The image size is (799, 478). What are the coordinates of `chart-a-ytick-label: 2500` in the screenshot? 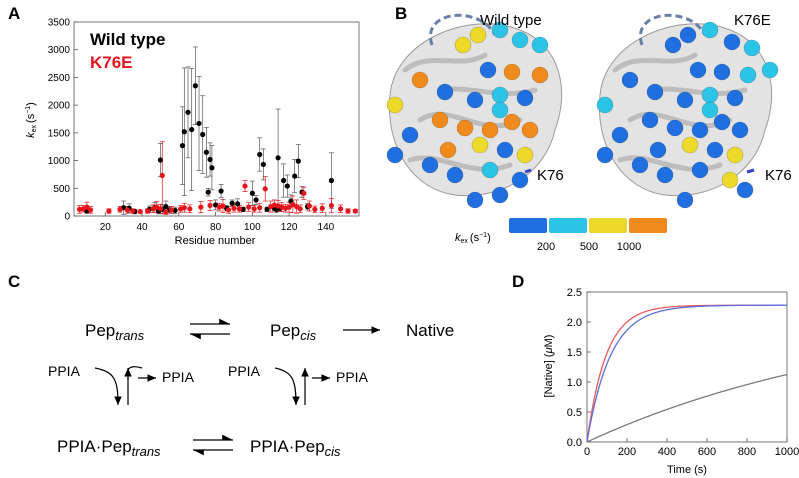 It's located at (59, 78).